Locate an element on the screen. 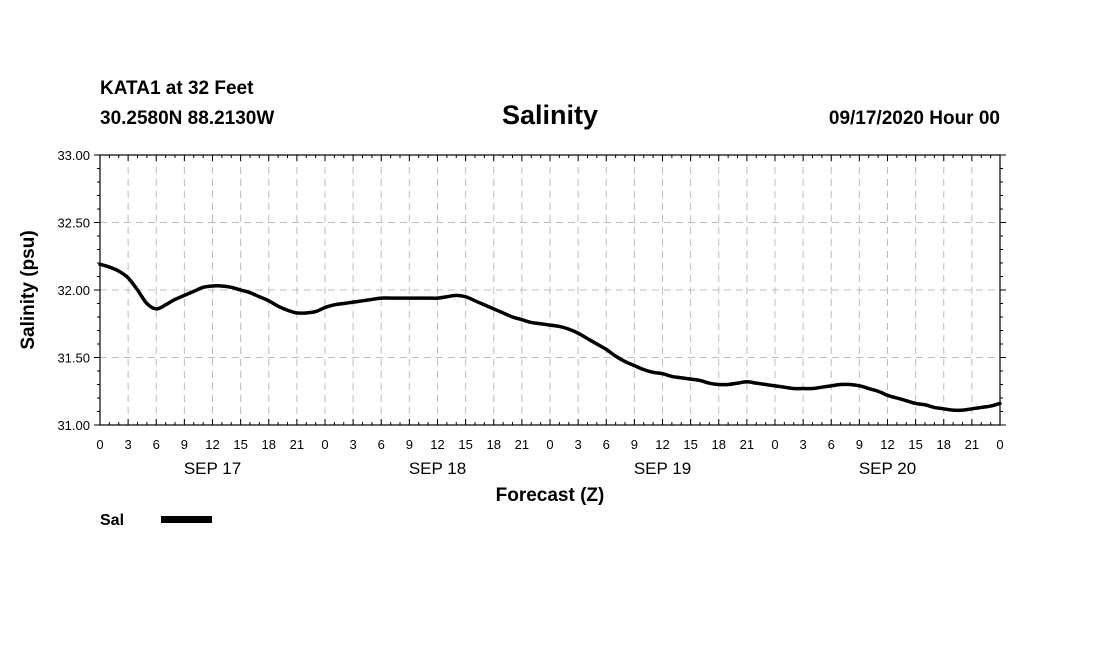 This screenshot has width=1100, height=650. legend-label: Sal is located at coordinates (112, 520).